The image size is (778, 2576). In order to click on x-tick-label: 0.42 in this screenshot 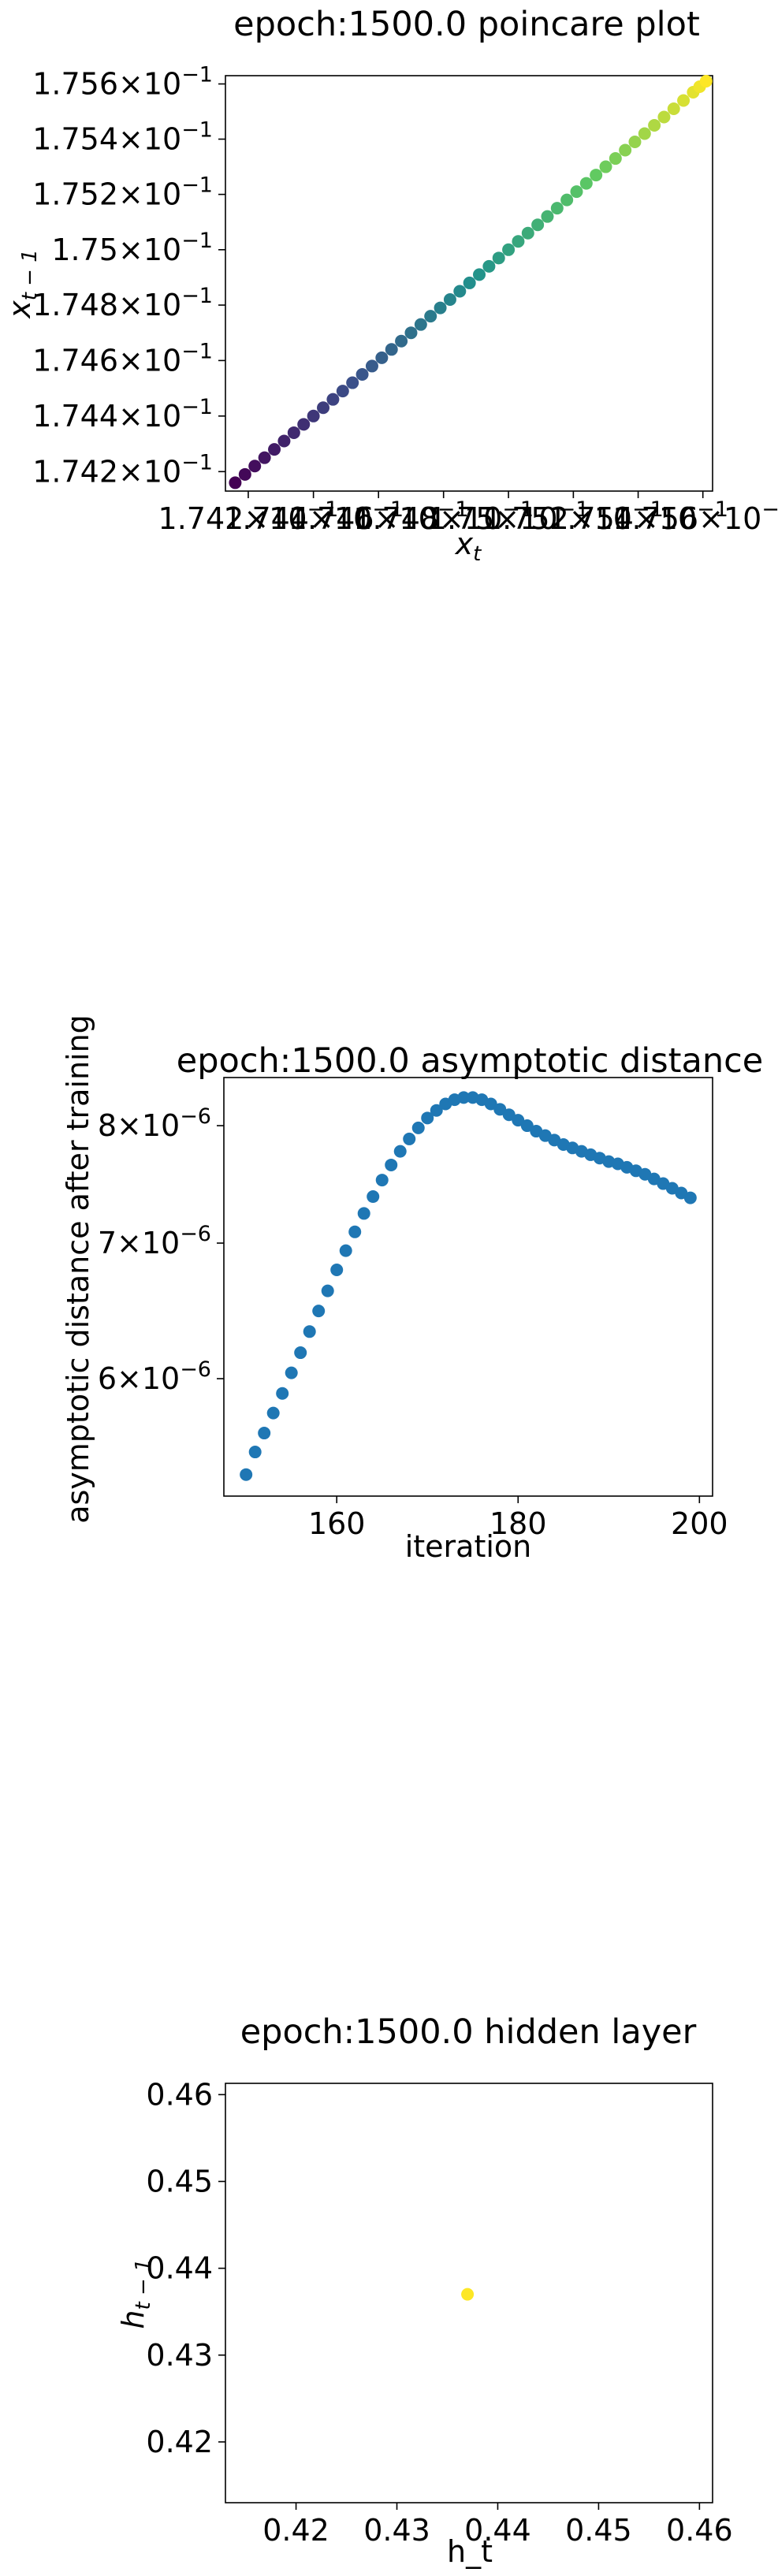, I will do `click(295, 2530)`.